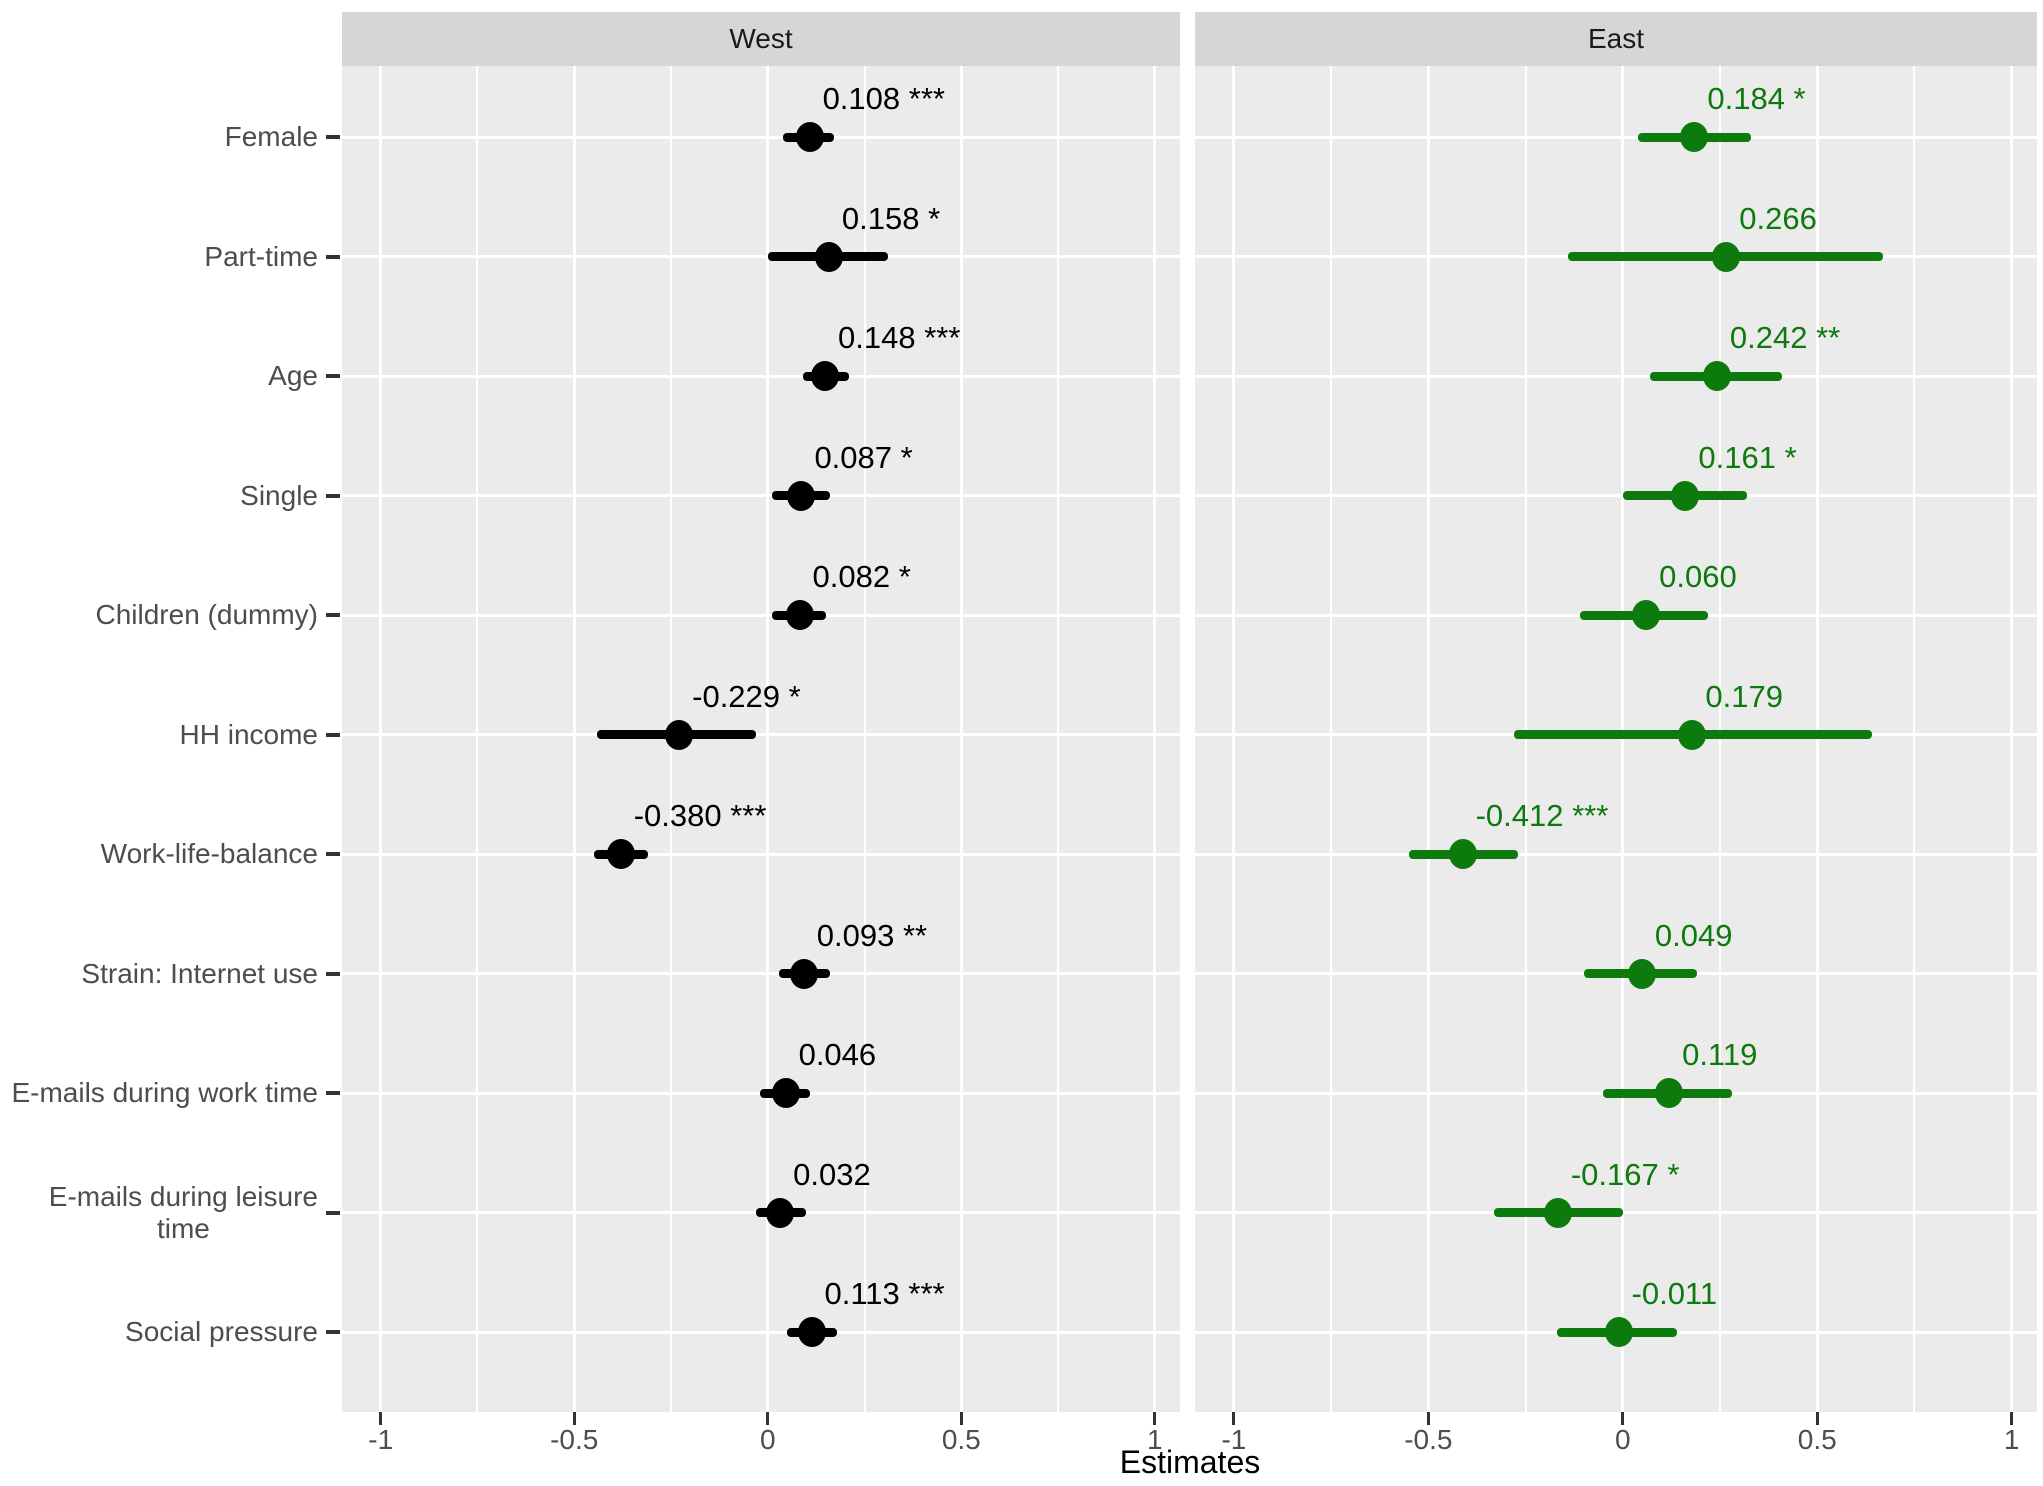 This screenshot has height=1486, width=2043. What do you see at coordinates (1698, 576) in the screenshot?
I see `estimate-value-label: 0.060` at bounding box center [1698, 576].